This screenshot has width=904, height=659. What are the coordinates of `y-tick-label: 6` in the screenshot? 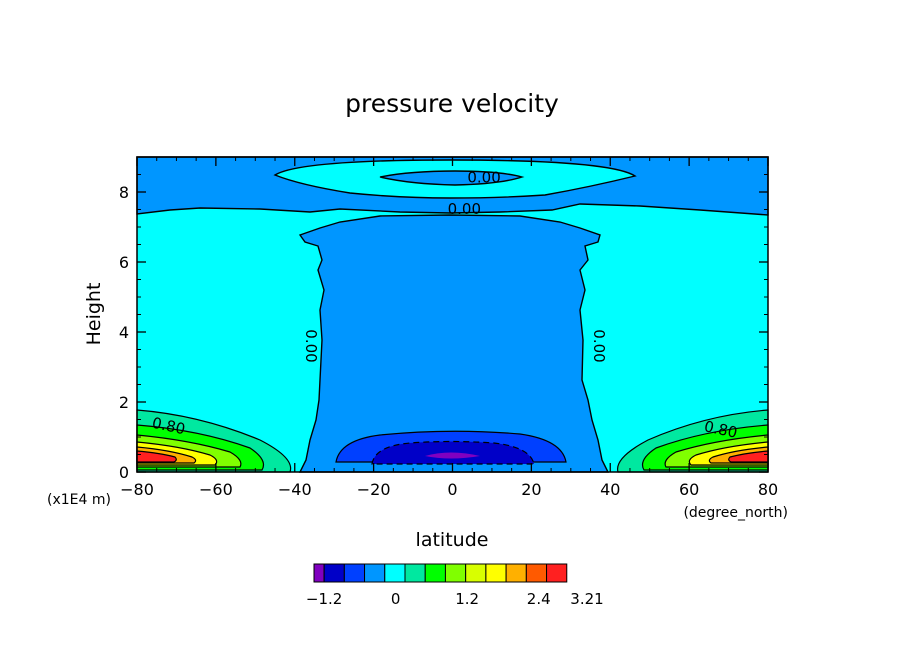 It's located at (124, 262).